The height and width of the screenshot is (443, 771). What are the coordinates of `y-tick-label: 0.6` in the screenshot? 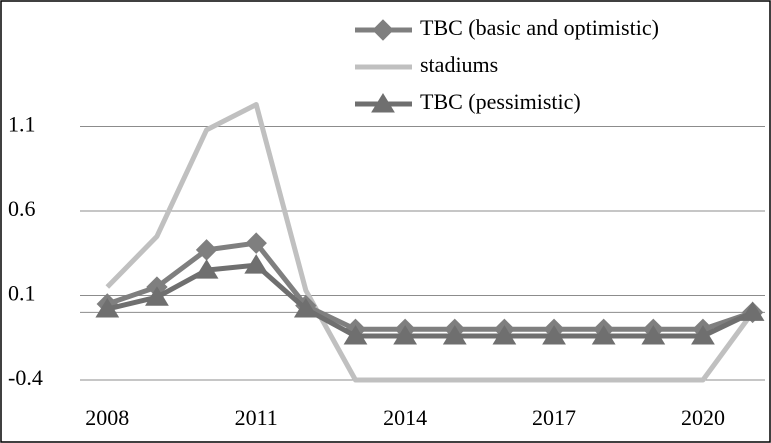 It's located at (22, 208).